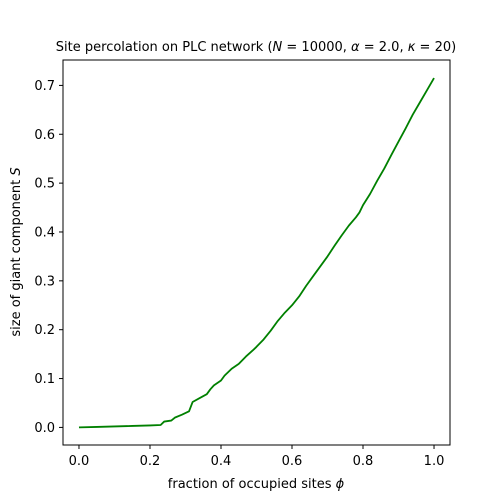  What do you see at coordinates (221, 461) in the screenshot?
I see `x-tick-label: 0.4` at bounding box center [221, 461].